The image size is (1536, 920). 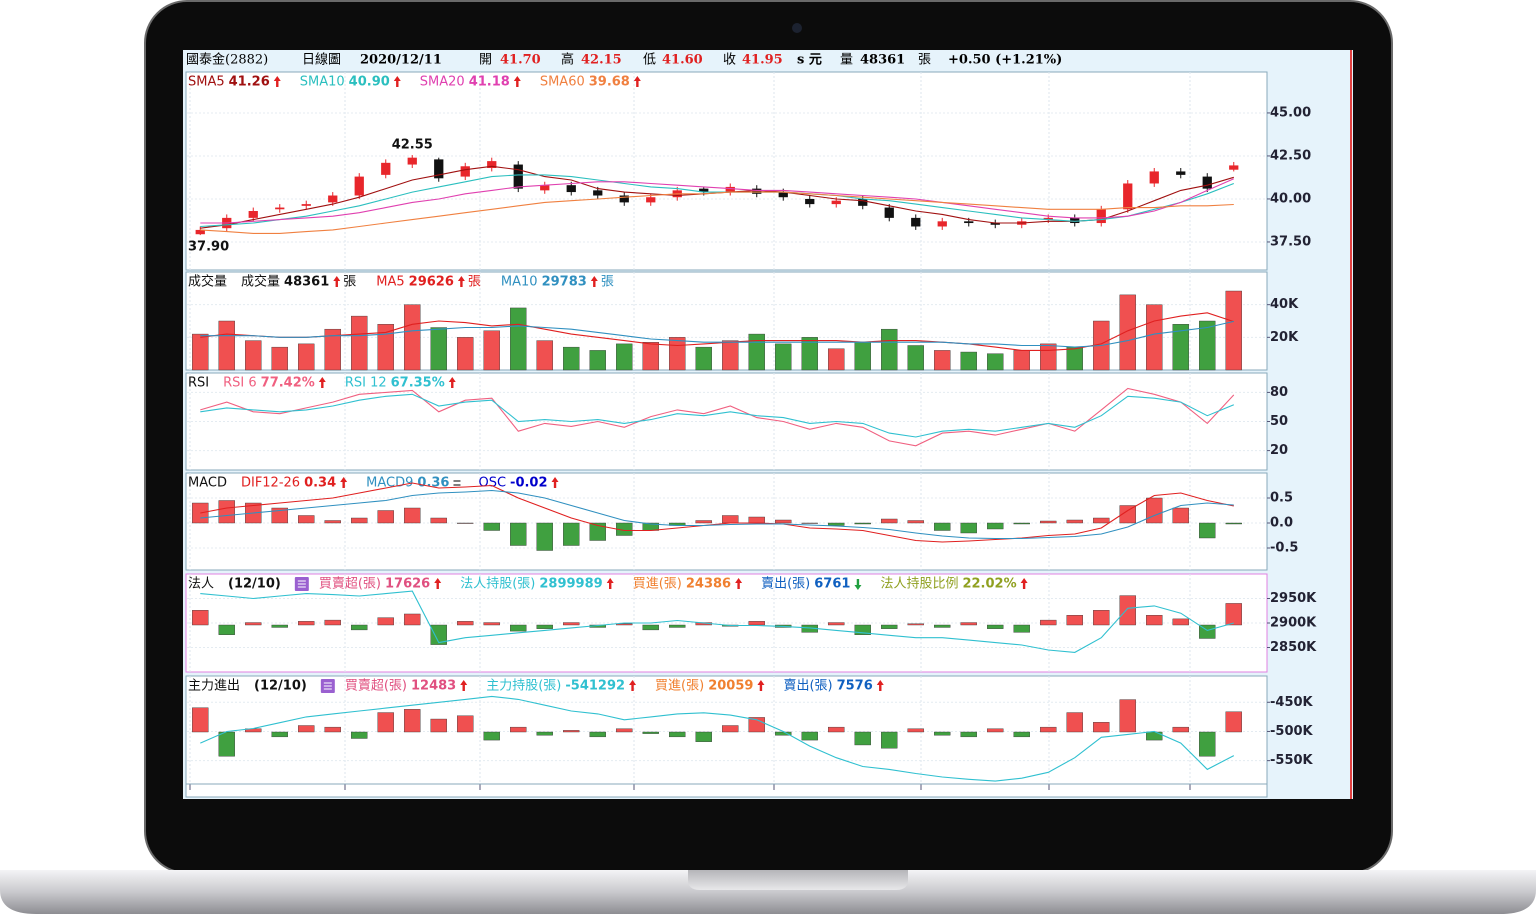 I want to click on legend-name: SMA5, so click(x=206, y=82).